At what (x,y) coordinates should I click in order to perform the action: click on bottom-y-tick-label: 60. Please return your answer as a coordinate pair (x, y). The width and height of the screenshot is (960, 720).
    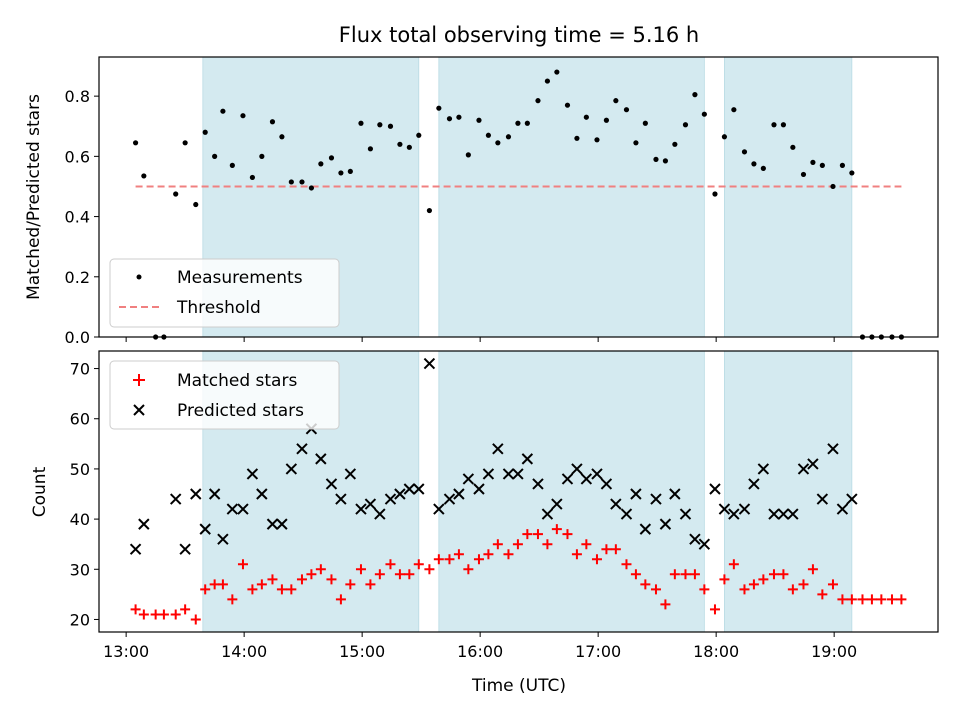
    Looking at the image, I should click on (80, 419).